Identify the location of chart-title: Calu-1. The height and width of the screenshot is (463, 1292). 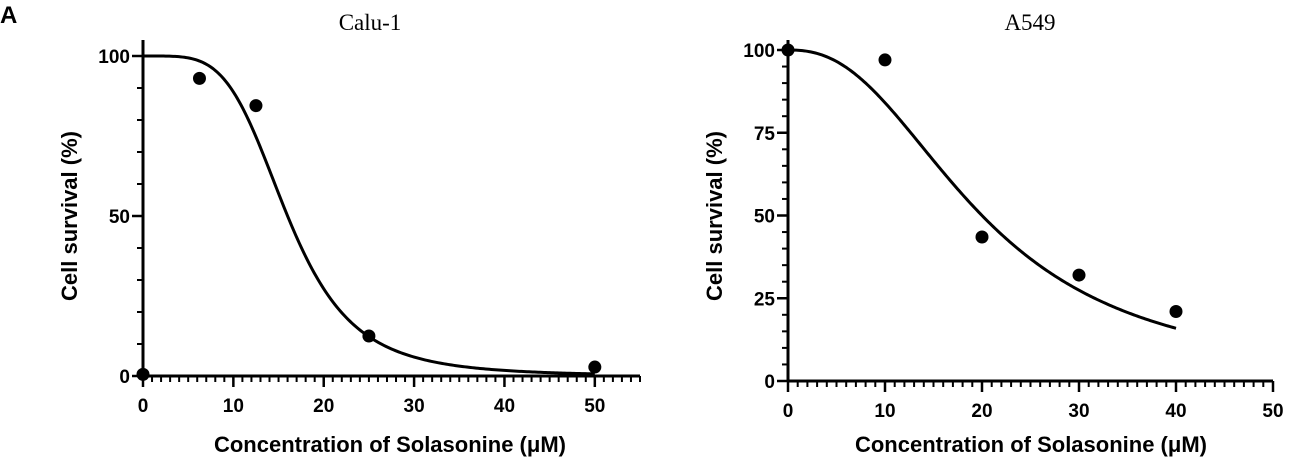
(370, 22).